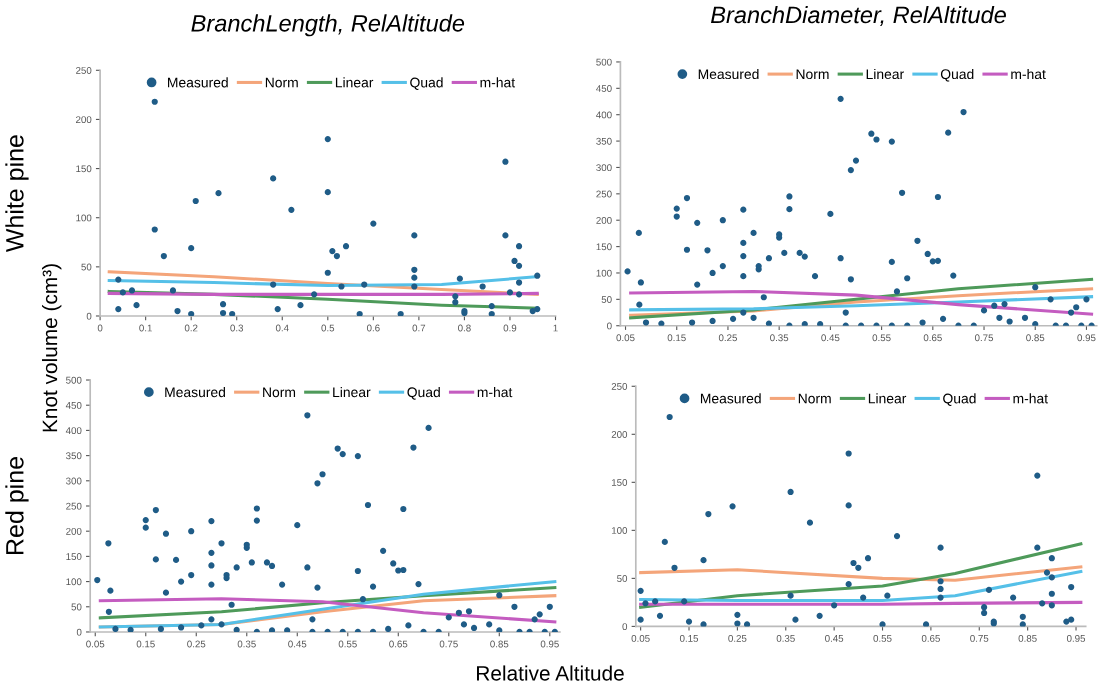 The height and width of the screenshot is (696, 1100). I want to click on y-axis-title: White pine, so click(17, 194).